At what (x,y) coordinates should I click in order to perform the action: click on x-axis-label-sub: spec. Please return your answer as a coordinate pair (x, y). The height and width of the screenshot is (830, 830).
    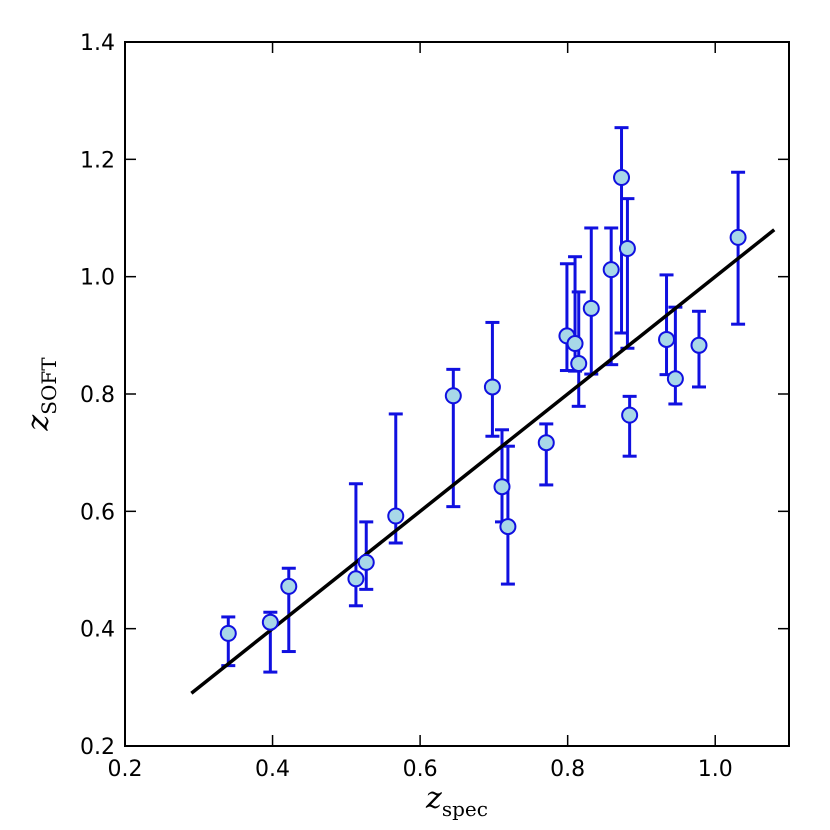
    Looking at the image, I should click on (465, 809).